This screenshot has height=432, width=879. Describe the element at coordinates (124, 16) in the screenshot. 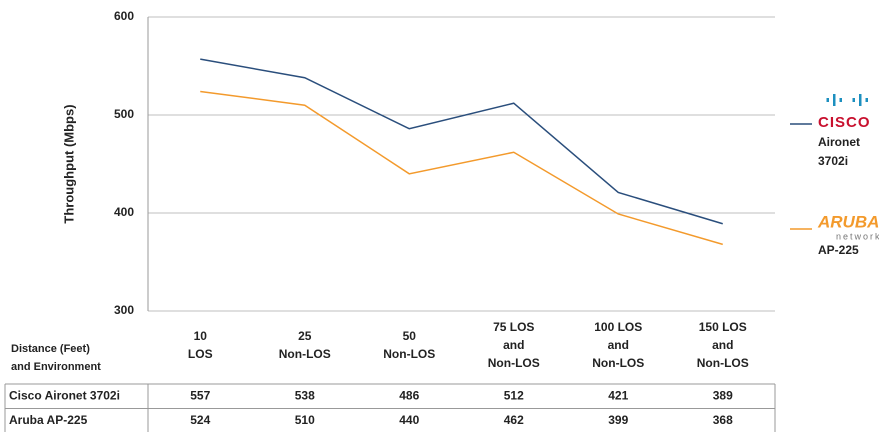

I see `y-tick-label: 600` at that location.